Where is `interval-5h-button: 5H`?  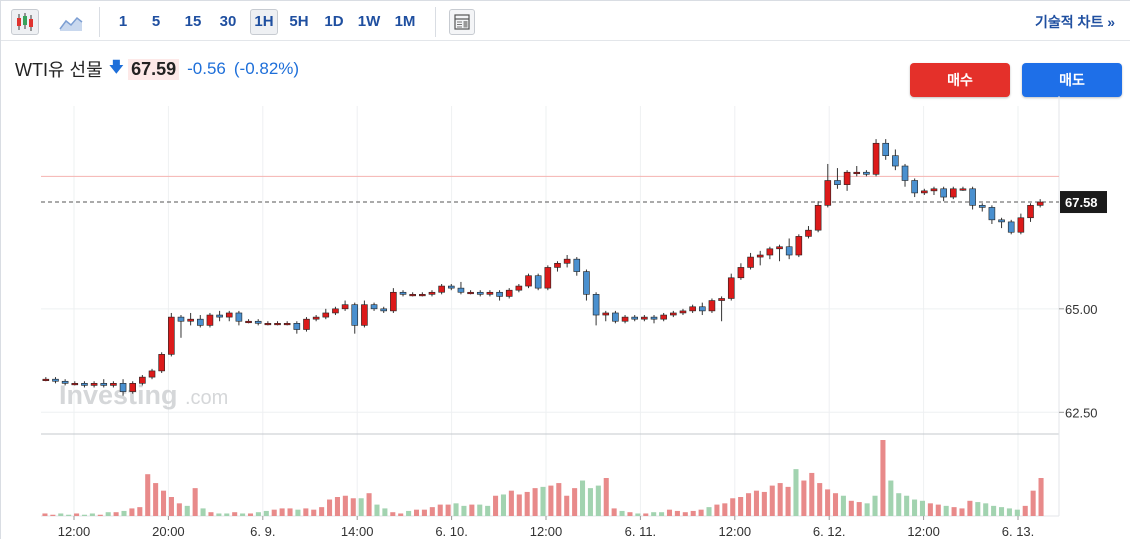 interval-5h-button: 5H is located at coordinates (299, 21).